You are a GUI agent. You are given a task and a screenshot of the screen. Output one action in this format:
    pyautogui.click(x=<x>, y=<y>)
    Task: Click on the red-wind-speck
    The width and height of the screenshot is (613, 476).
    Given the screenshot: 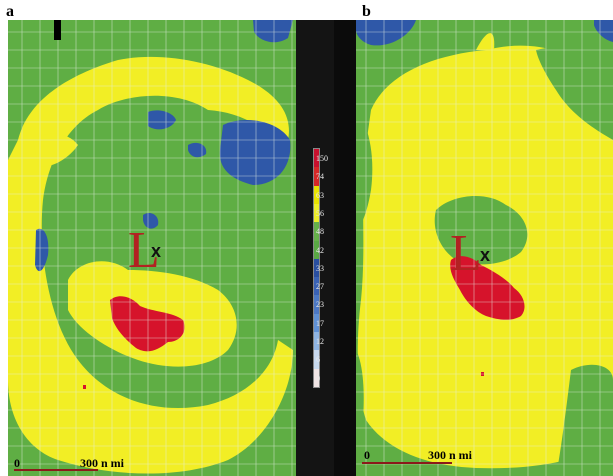 What is the action you would take?
    pyautogui.click(x=84, y=387)
    